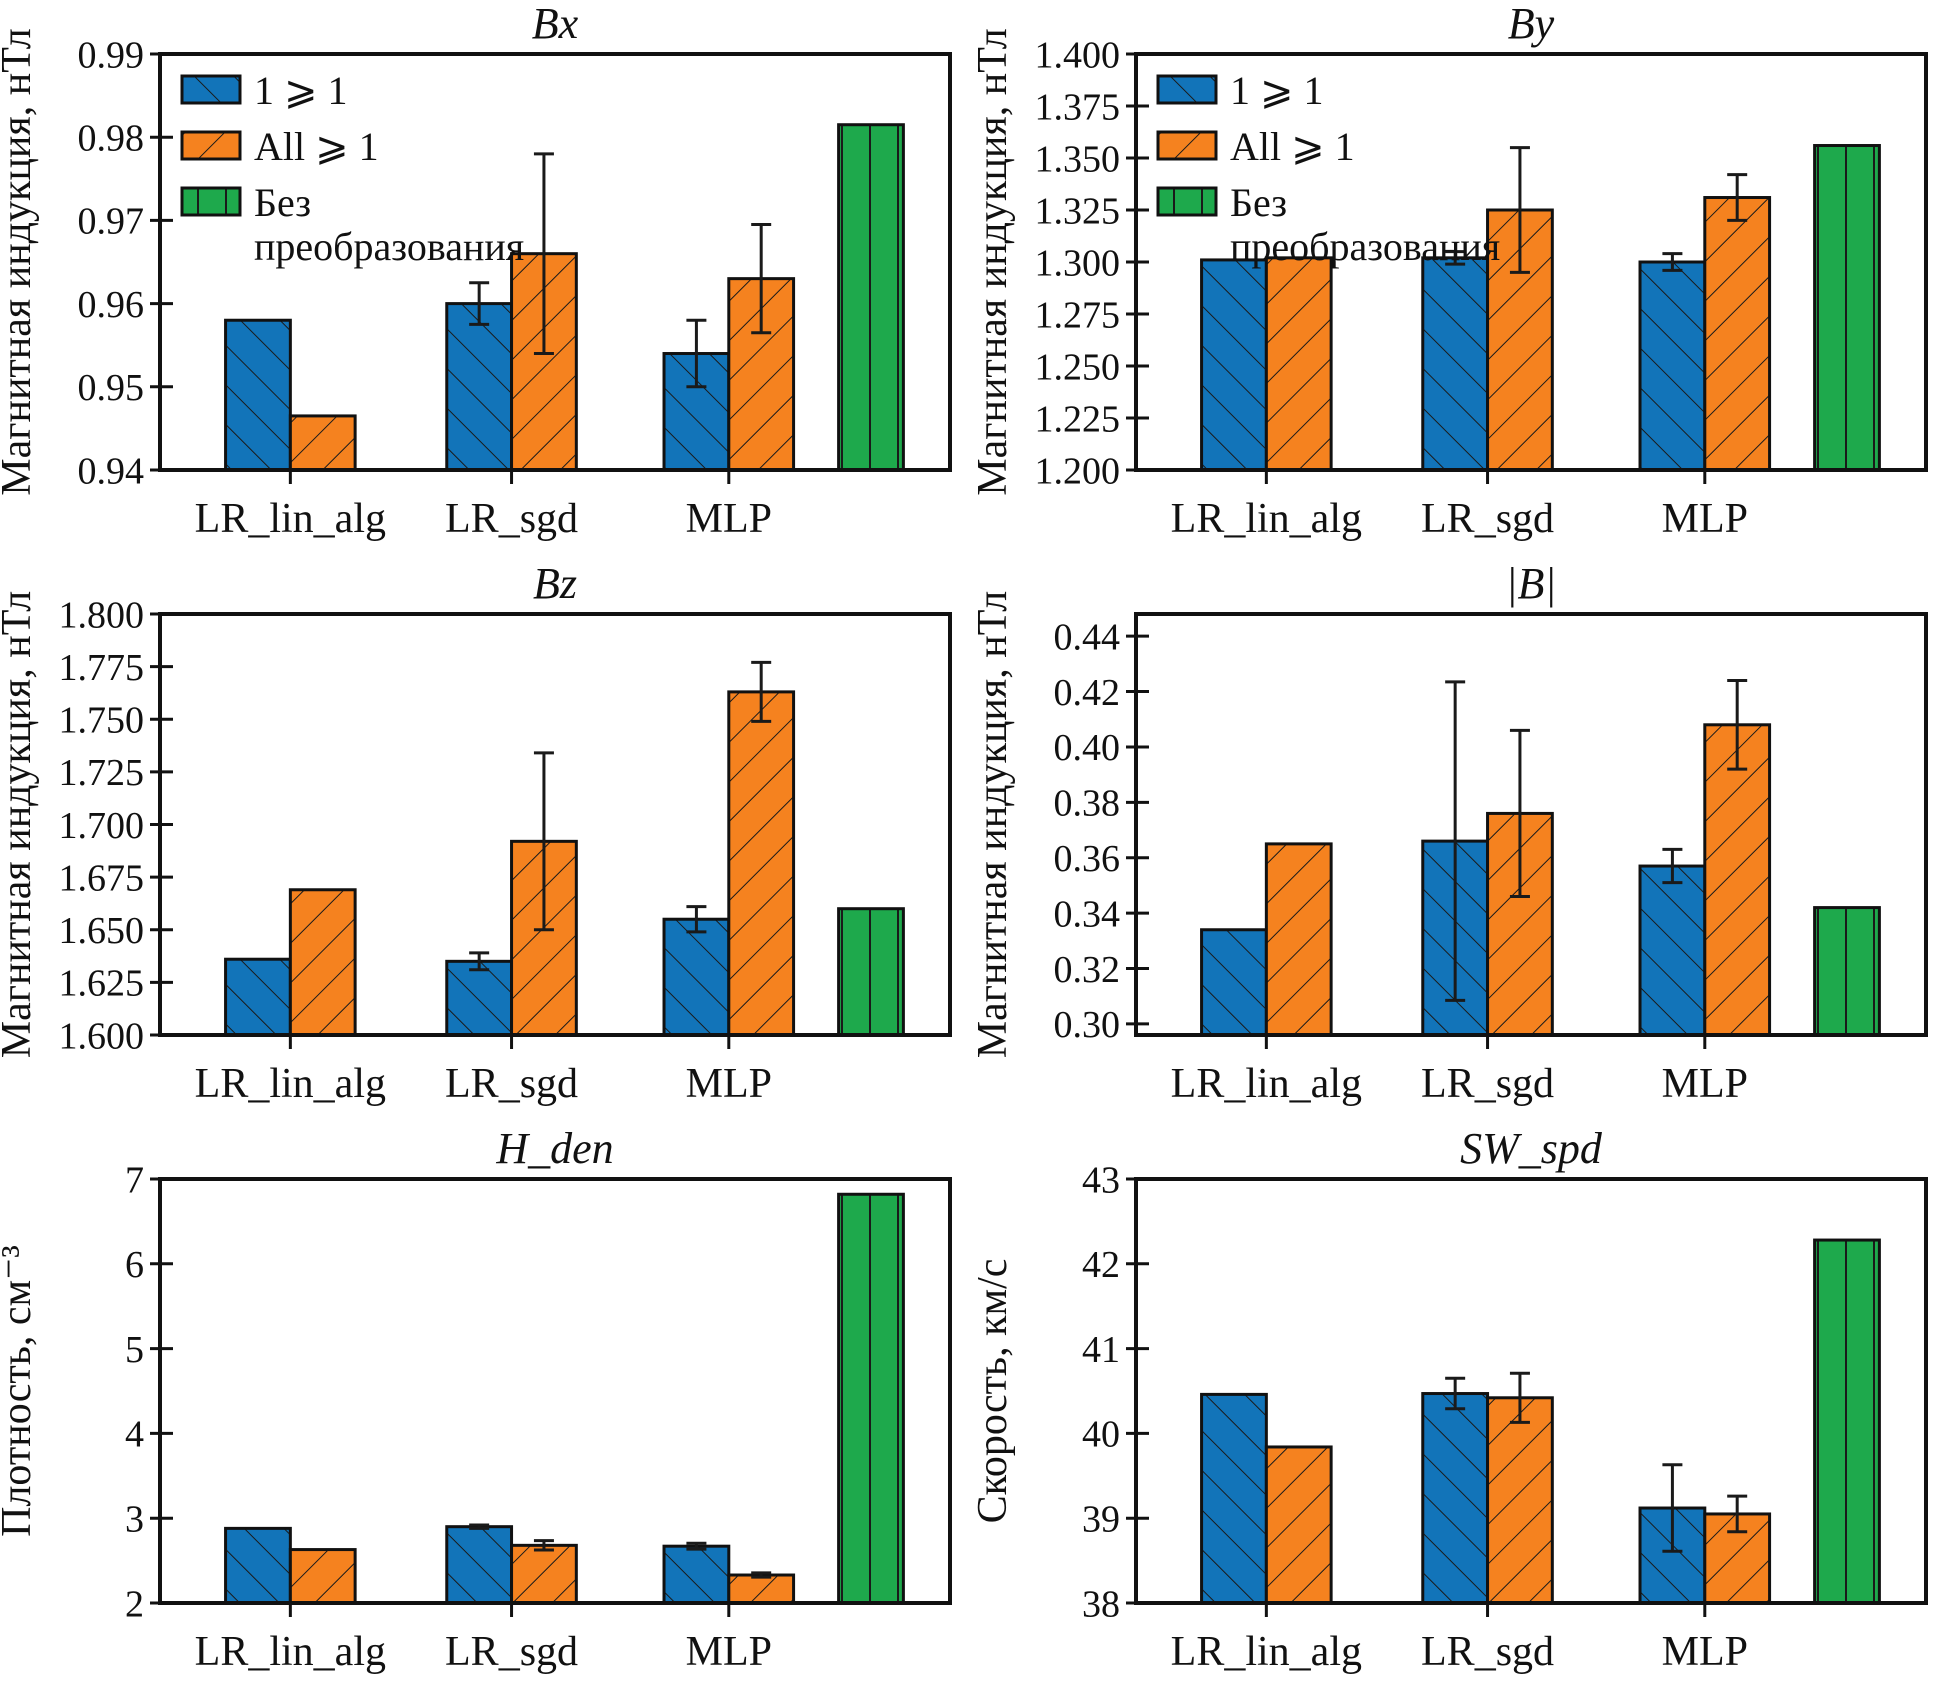 The height and width of the screenshot is (1693, 1952). Describe the element at coordinates (555, 584) in the screenshot. I see `panel-title: Bz` at that location.